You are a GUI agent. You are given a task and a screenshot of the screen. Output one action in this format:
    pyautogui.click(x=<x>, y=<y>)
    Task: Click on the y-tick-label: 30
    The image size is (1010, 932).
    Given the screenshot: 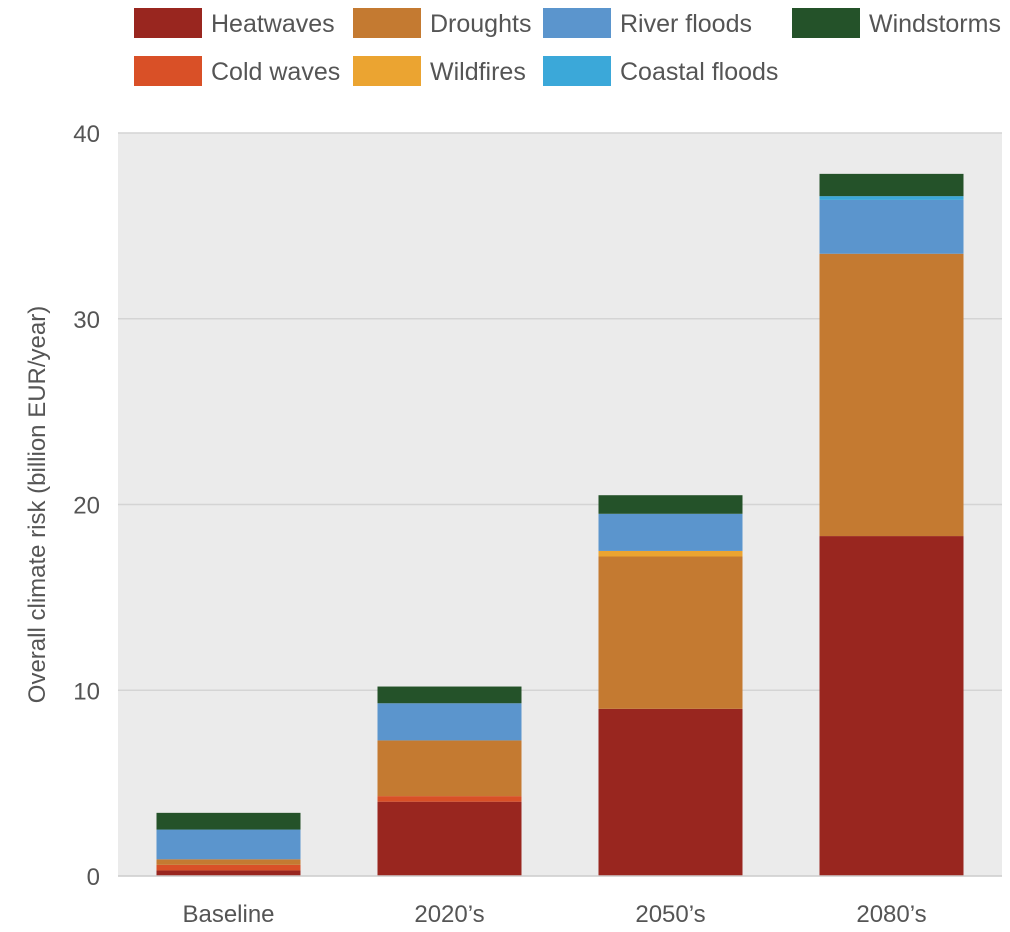 What is the action you would take?
    pyautogui.click(x=86, y=320)
    